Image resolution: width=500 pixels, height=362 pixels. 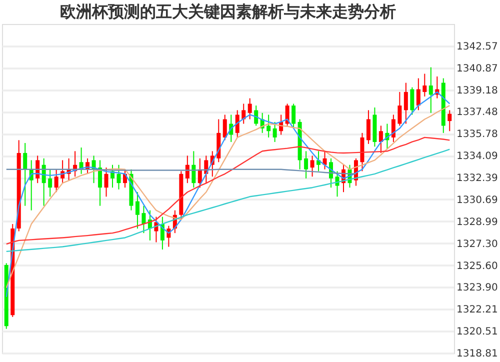 I want to click on y-tick-label: 1340.87, so click(x=477, y=68).